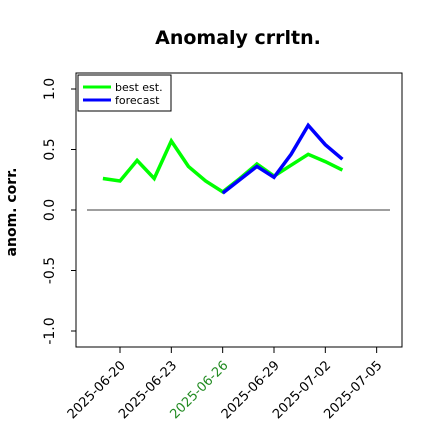 The width and height of the screenshot is (440, 440). What do you see at coordinates (238, 38) in the screenshot?
I see `chart-title: Anomaly crrltn.` at bounding box center [238, 38].